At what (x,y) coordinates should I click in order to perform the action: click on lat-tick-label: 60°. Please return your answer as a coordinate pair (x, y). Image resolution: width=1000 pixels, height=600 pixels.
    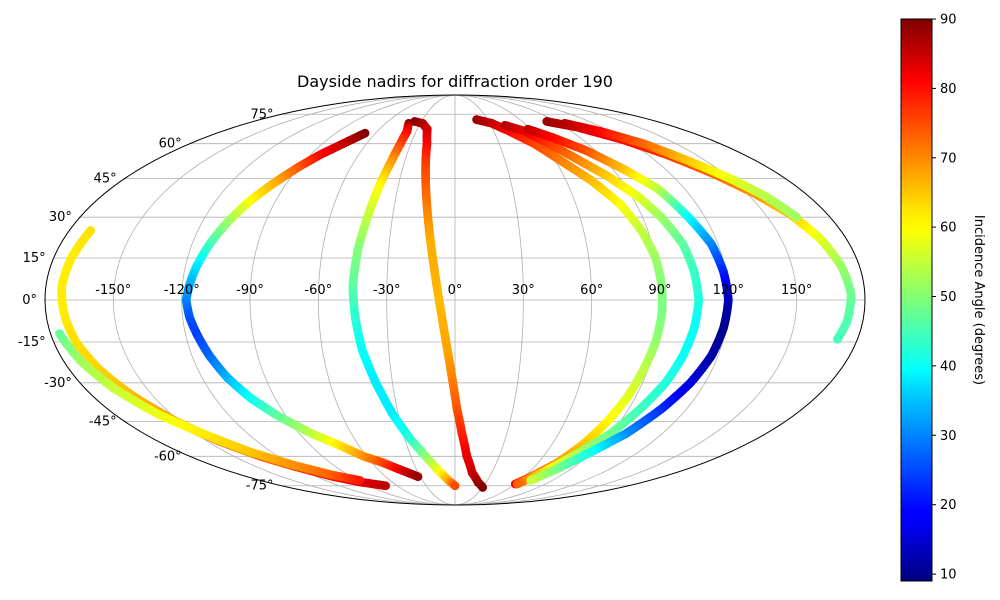
    Looking at the image, I should click on (170, 144).